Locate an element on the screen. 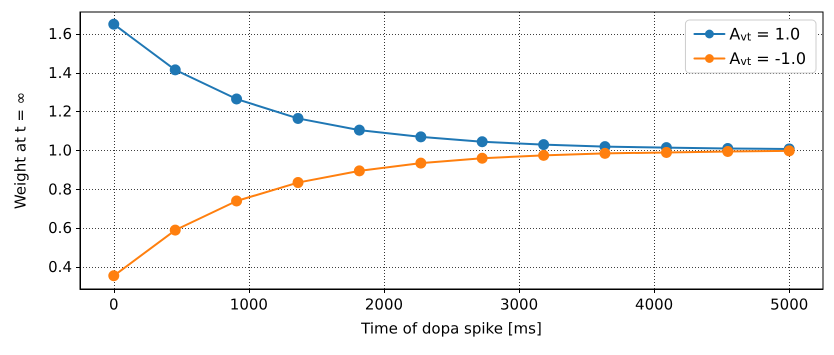  y-tick-label: 0.8 is located at coordinates (60, 189).